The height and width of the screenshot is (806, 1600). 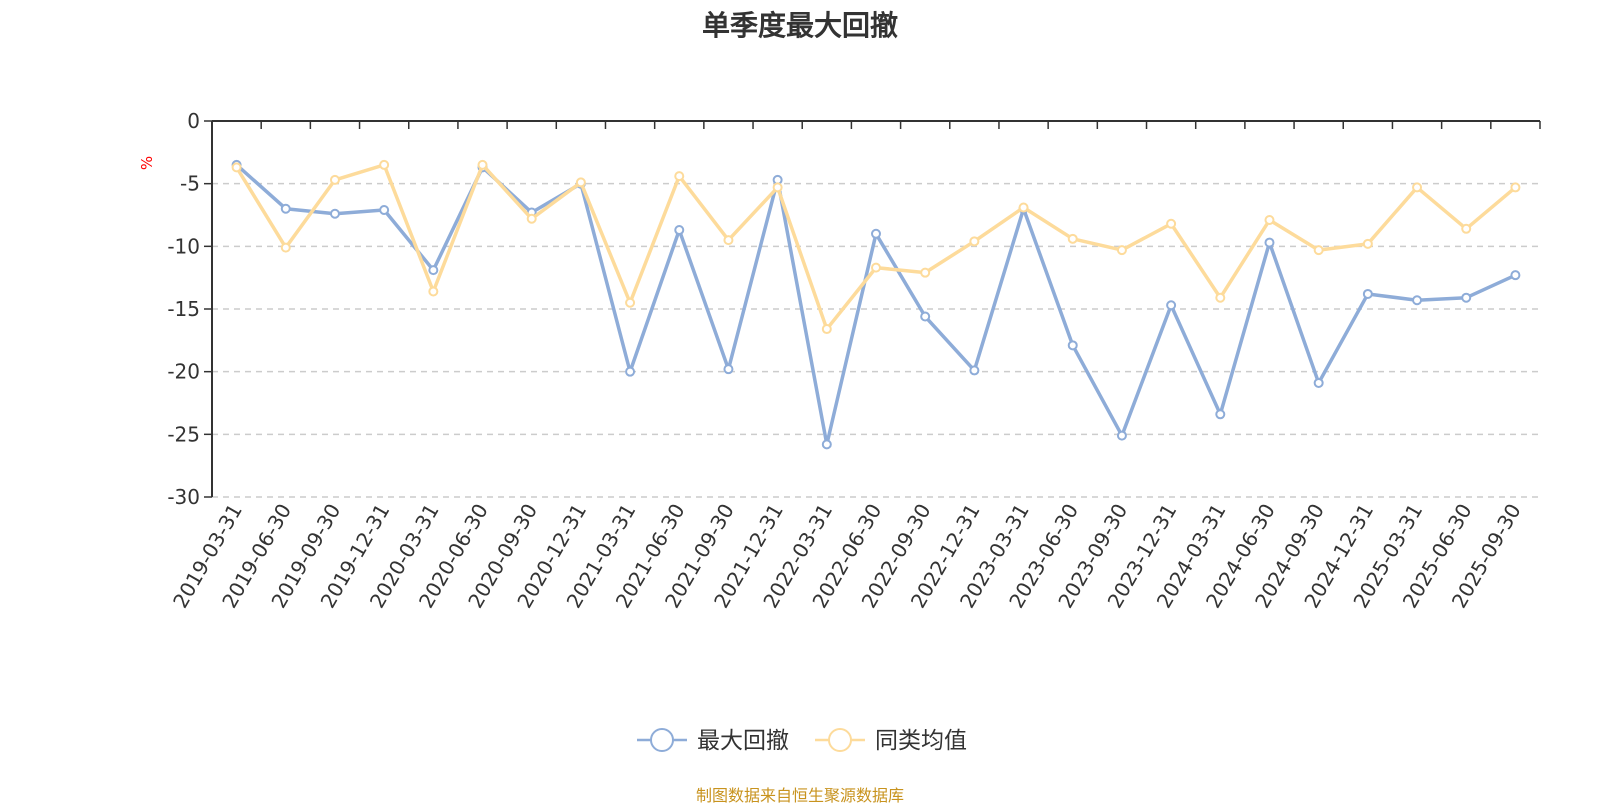 What do you see at coordinates (183, 246) in the screenshot?
I see `y-tick-label: -10` at bounding box center [183, 246].